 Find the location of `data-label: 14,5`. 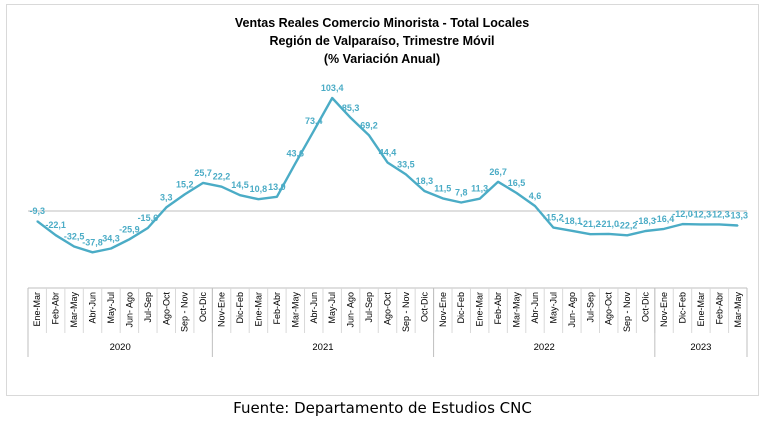

data-label: 14,5 is located at coordinates (240, 185).